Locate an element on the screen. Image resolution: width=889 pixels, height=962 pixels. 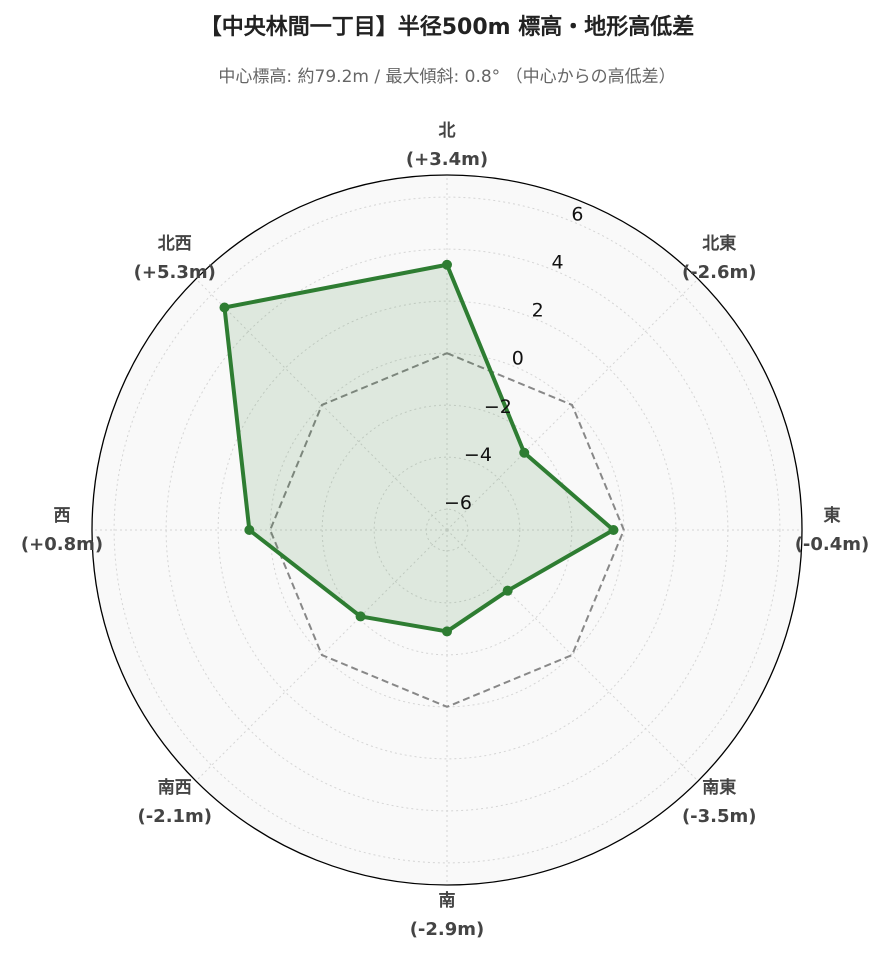
reference-line is located at coordinates (447, 530).